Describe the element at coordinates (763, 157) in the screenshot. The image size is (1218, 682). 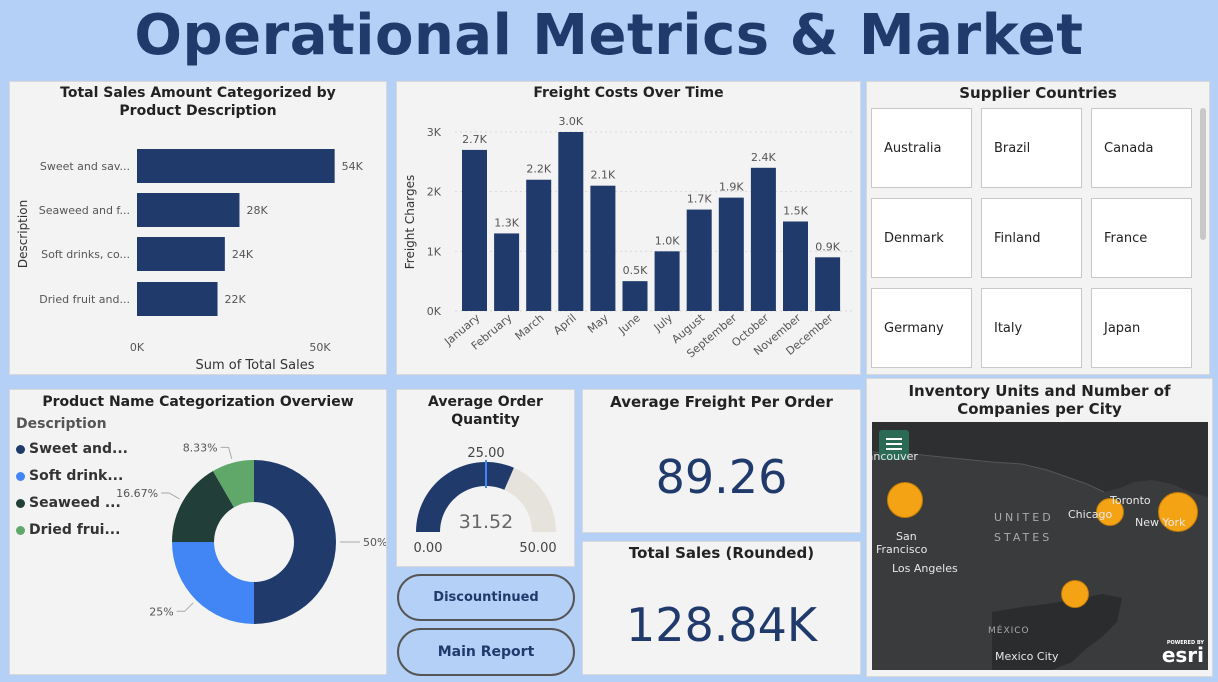
I see `data-label-october: 2.4K` at that location.